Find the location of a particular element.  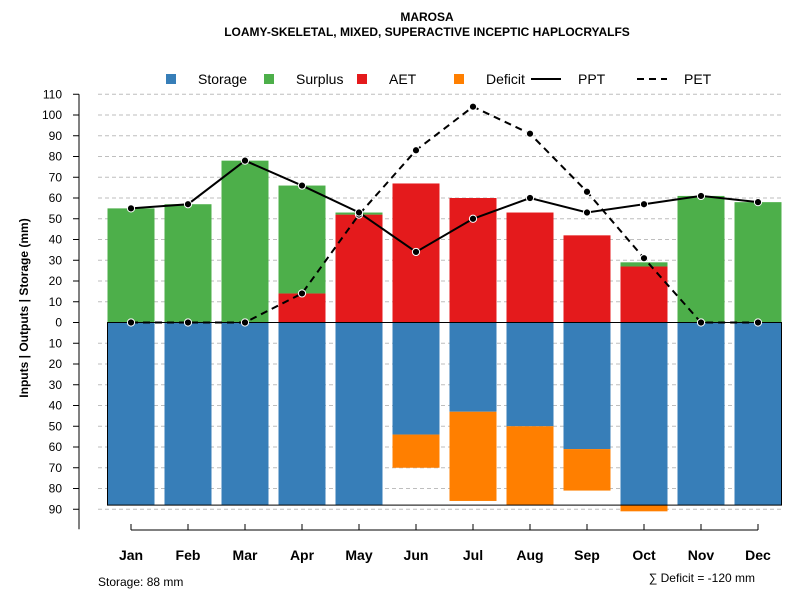

legend-label: AET is located at coordinates (403, 79).